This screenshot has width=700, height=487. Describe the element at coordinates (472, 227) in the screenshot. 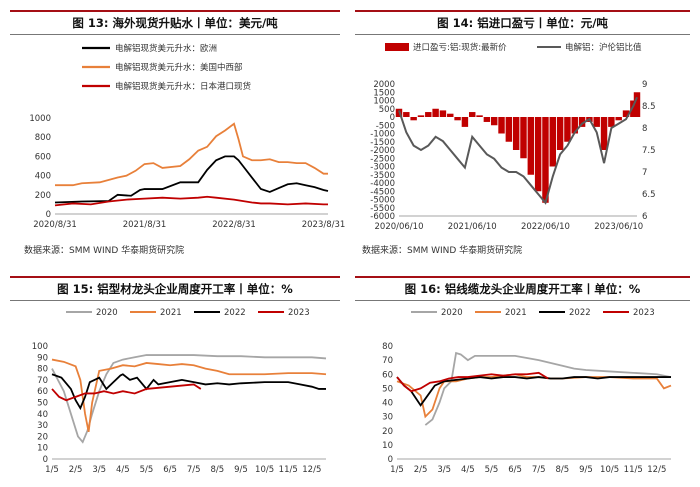

I see `x-tick-label: 2021/06/10` at that location.